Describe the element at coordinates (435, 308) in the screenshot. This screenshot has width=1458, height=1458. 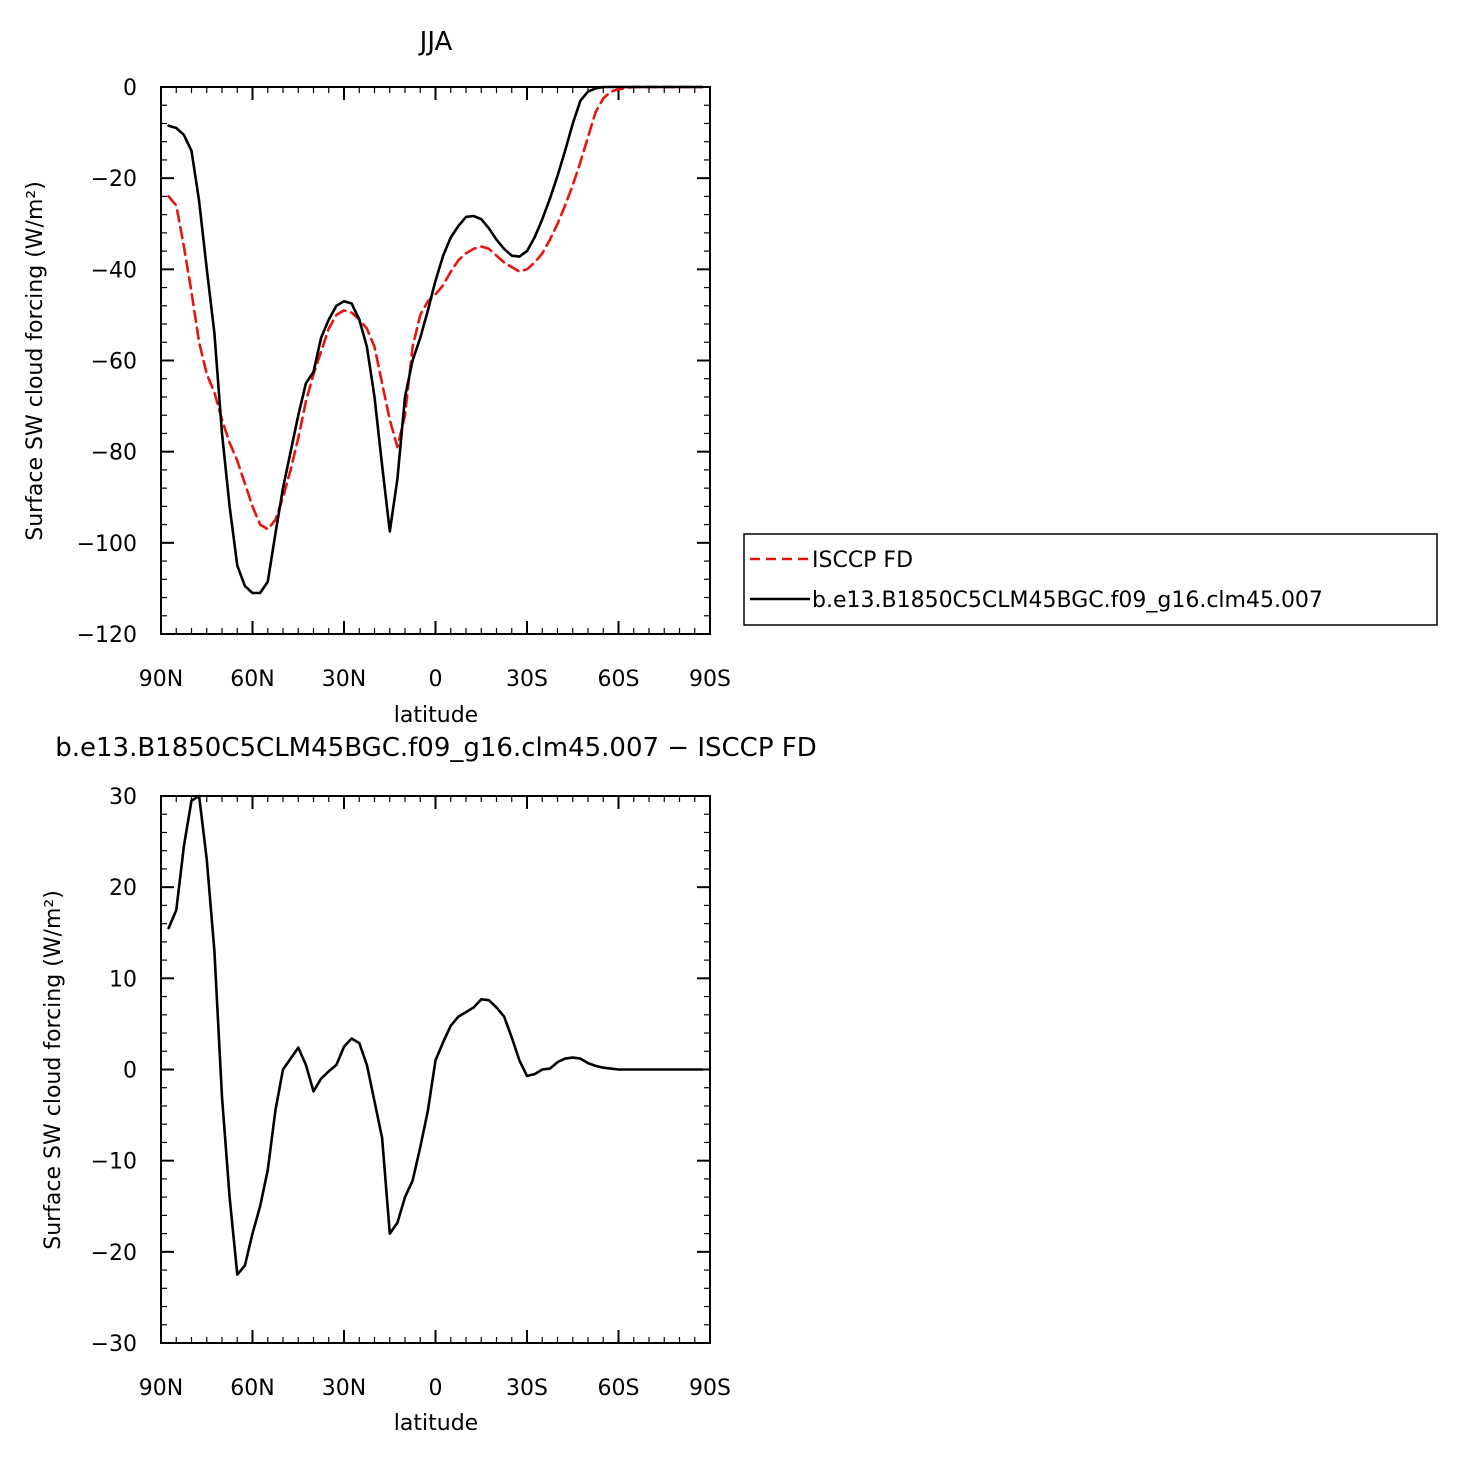
I see `top-series-line-isccp` at that location.